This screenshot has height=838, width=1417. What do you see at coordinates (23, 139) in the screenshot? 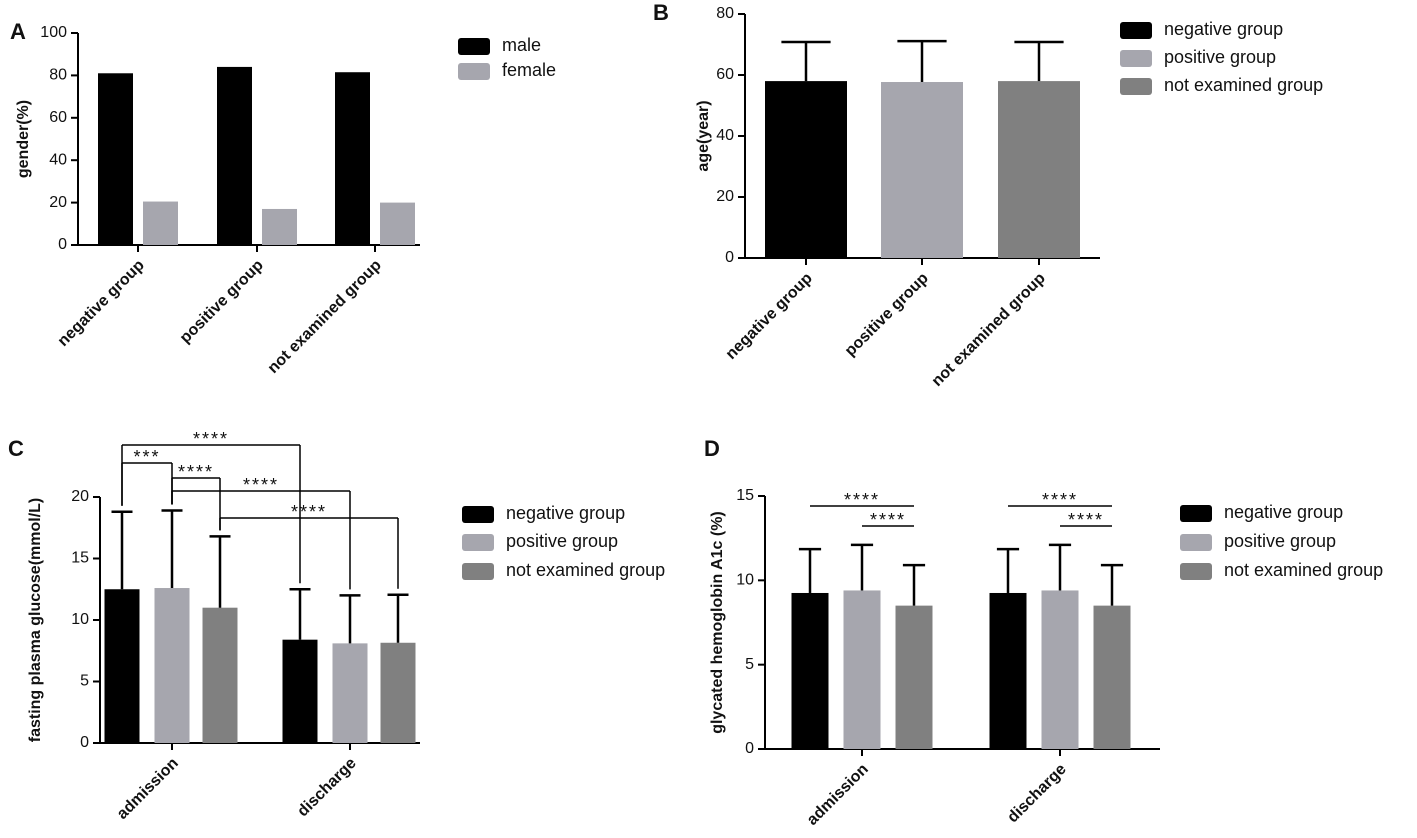
I see `y-axis-label: gender(%)` at bounding box center [23, 139].